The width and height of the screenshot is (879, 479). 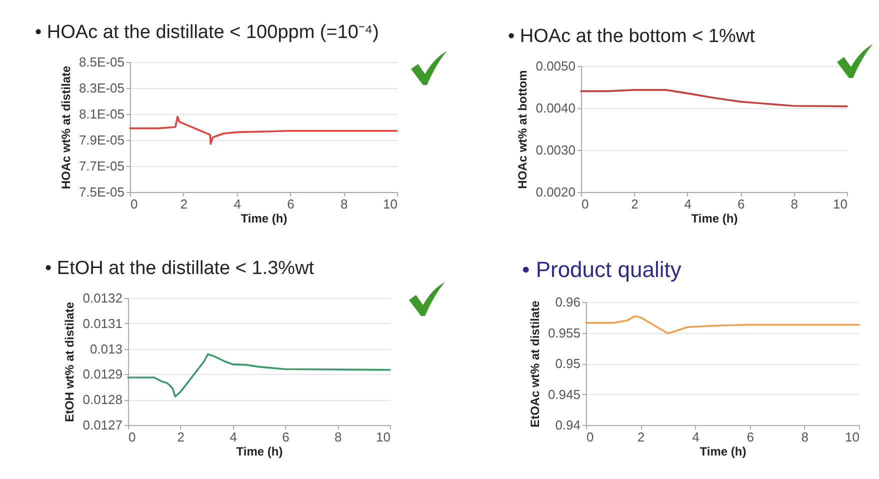 What do you see at coordinates (556, 192) in the screenshot?
I see `y-tick-label: 0.0020` at bounding box center [556, 192].